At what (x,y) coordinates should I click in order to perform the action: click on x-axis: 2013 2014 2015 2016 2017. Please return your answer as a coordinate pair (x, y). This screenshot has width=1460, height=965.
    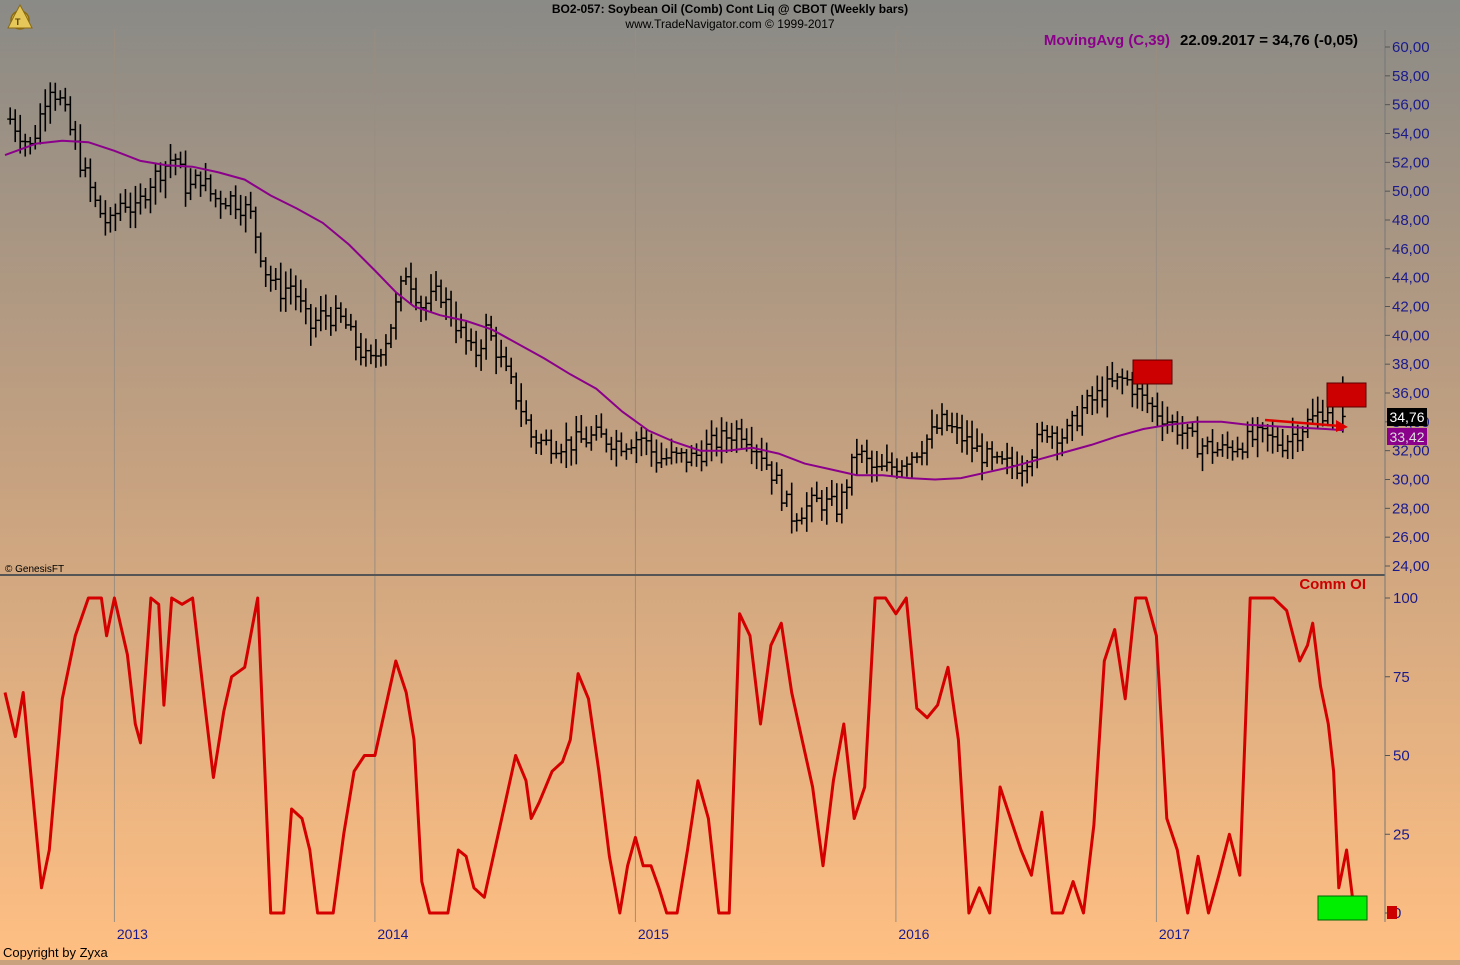
    Looking at the image, I should click on (653, 934).